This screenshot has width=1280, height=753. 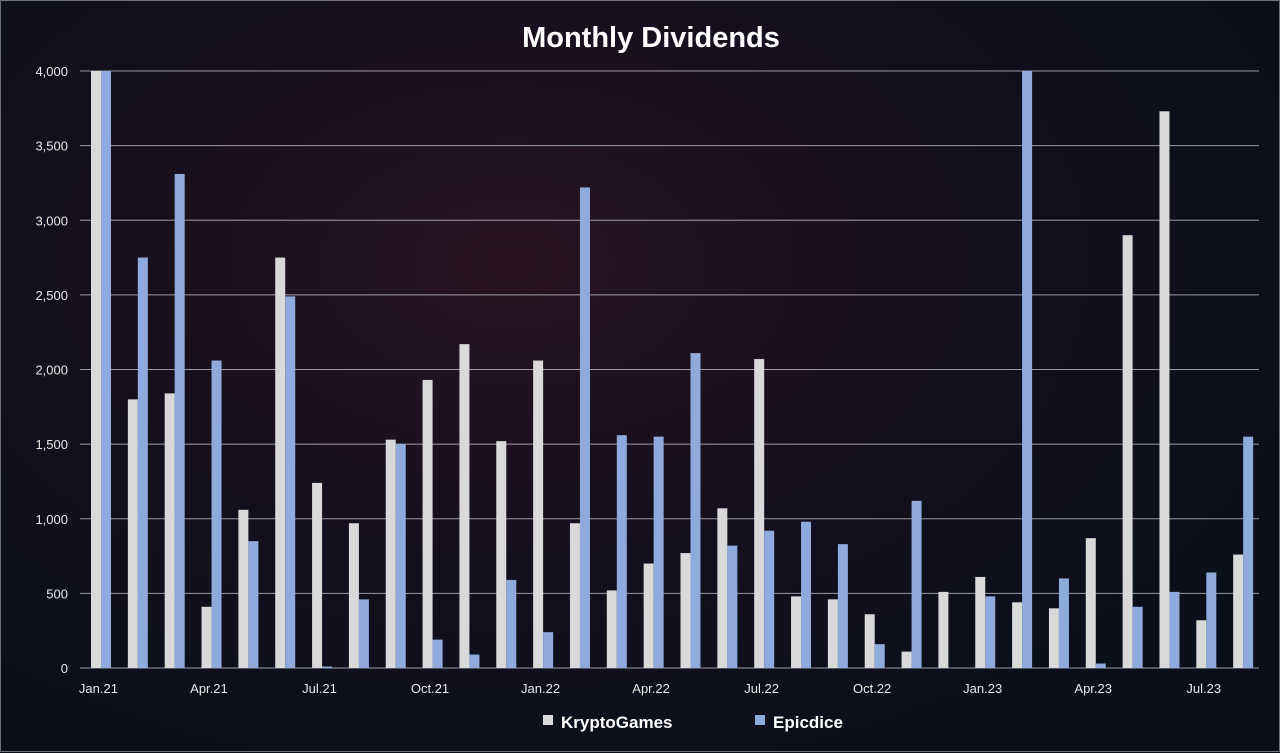 I want to click on bar-epicdice-Jun.23, so click(x=1174, y=629).